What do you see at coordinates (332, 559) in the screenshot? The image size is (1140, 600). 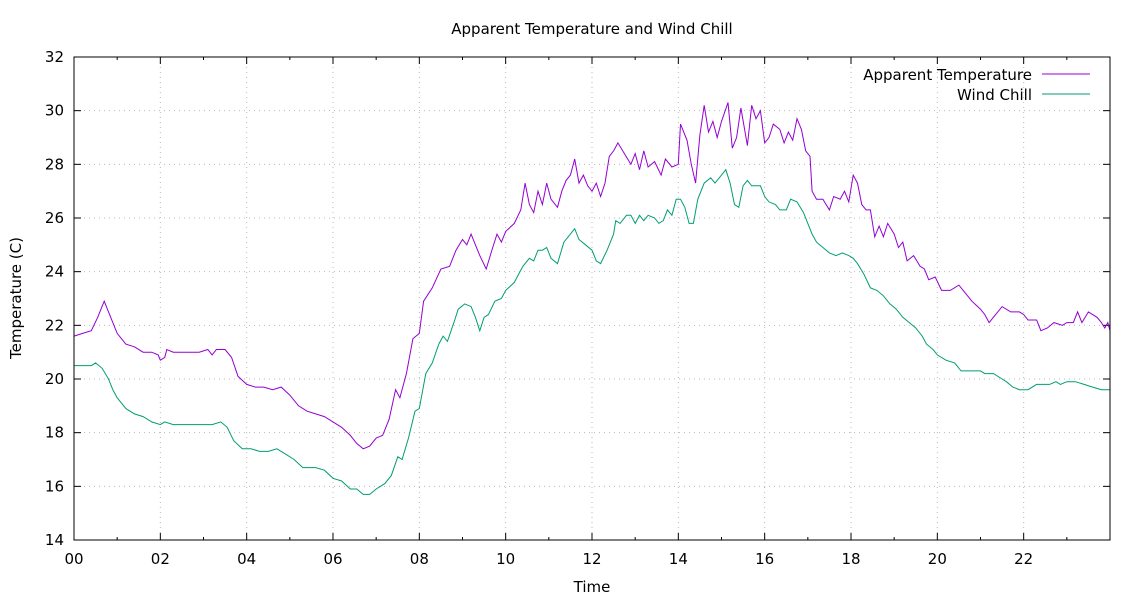 I see `x-tick-label: 06` at bounding box center [332, 559].